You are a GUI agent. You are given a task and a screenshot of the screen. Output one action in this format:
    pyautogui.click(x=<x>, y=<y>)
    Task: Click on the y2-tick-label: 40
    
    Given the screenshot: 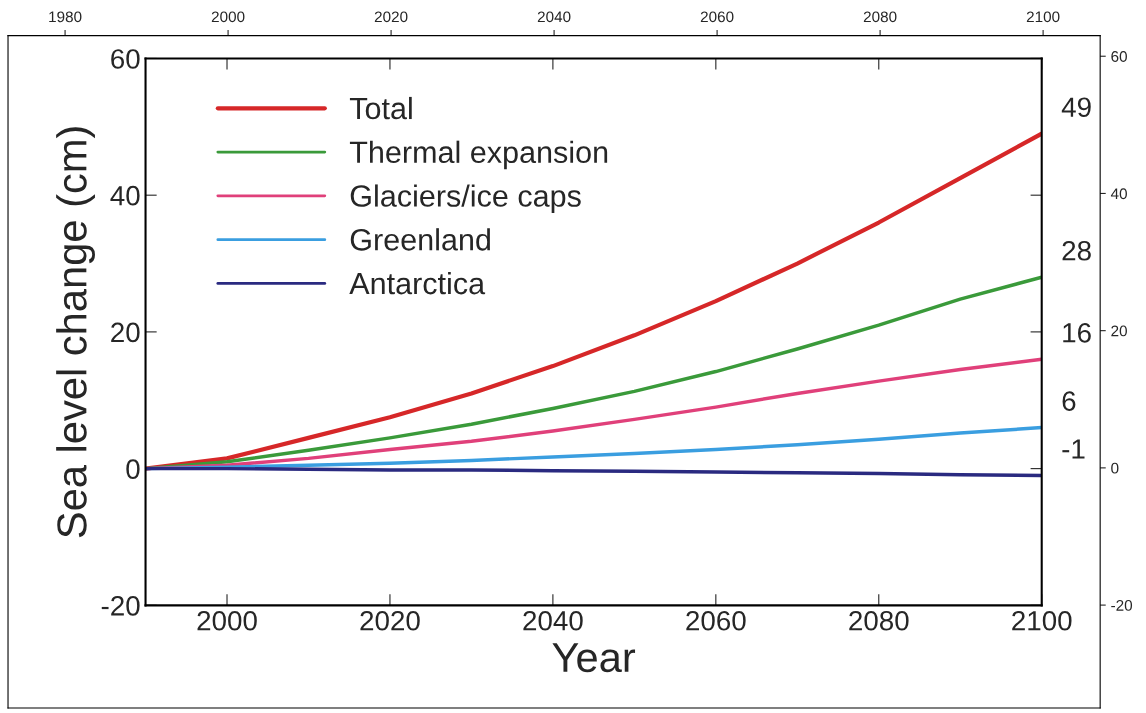 What is the action you would take?
    pyautogui.click(x=1118, y=194)
    